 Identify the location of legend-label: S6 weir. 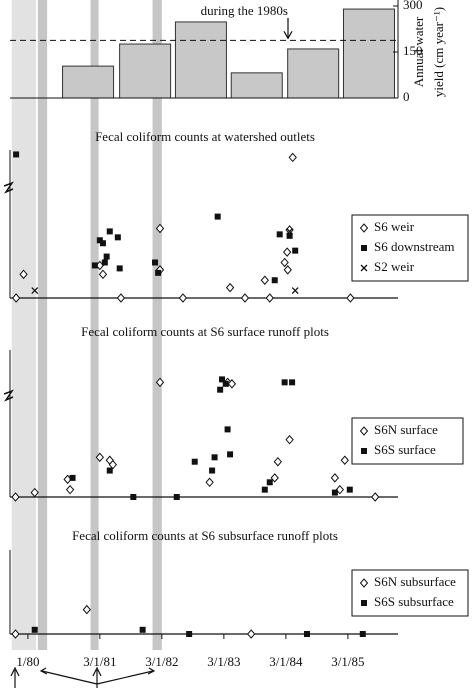
(394, 226).